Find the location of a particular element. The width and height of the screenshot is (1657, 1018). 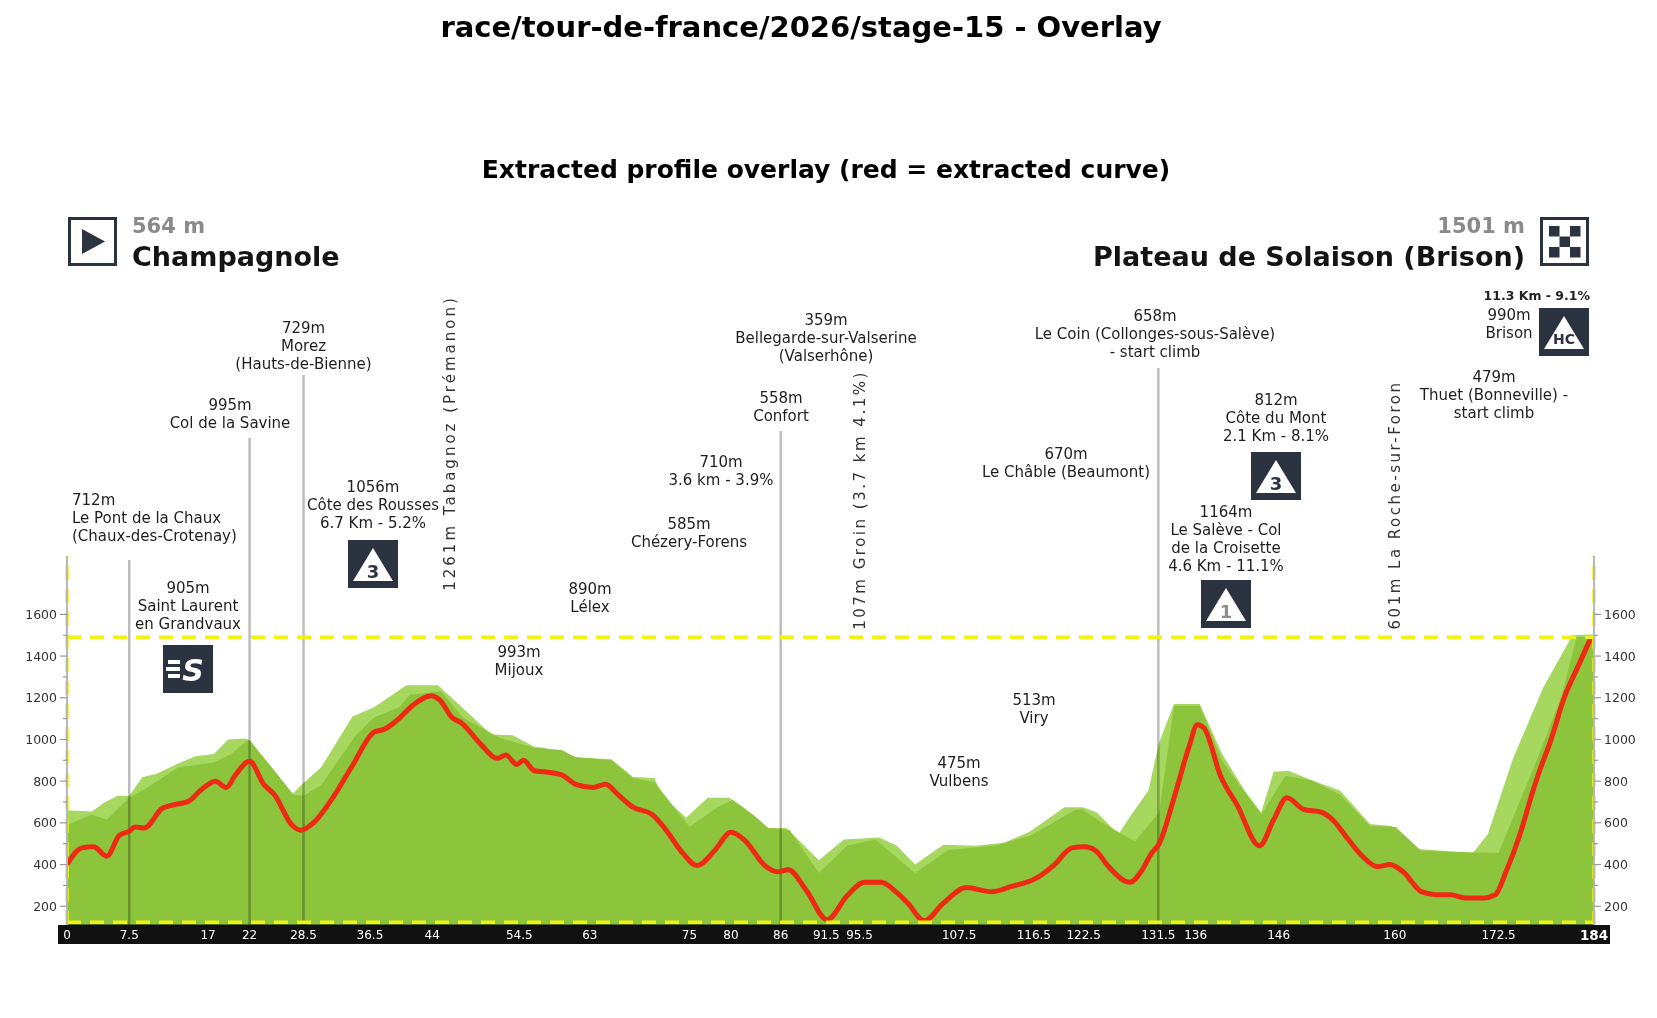

annotation: 513m Viry is located at coordinates (1034, 709).